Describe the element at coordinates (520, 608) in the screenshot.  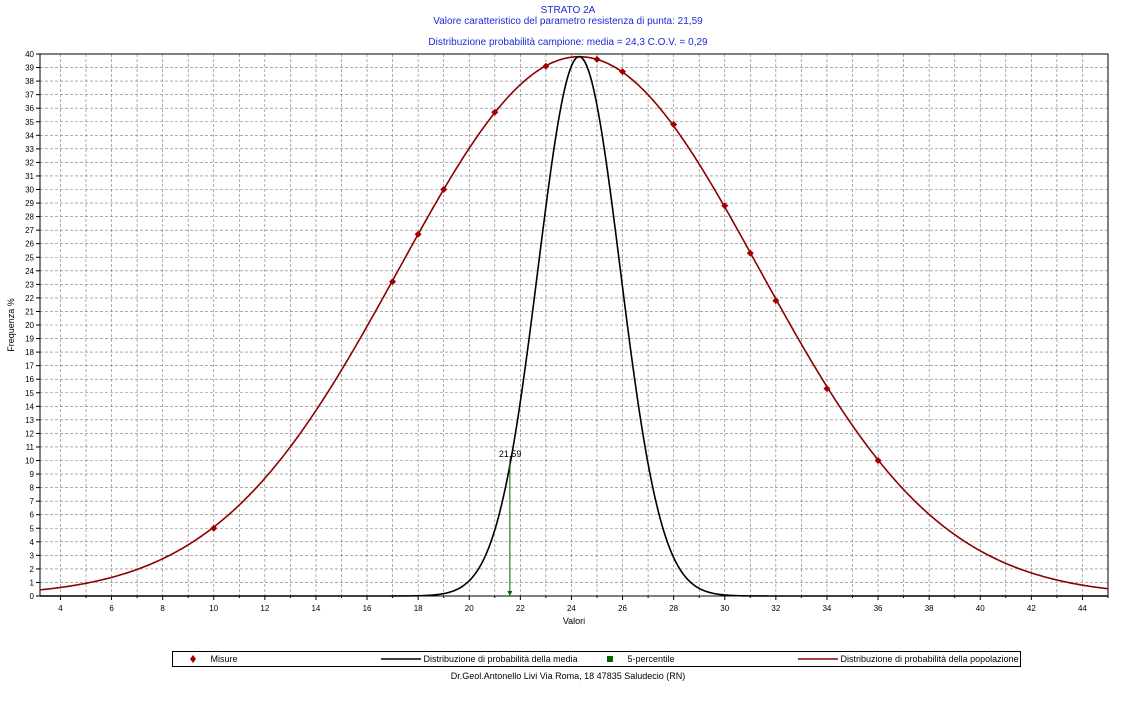
I see `x-tick-label: 22` at that location.